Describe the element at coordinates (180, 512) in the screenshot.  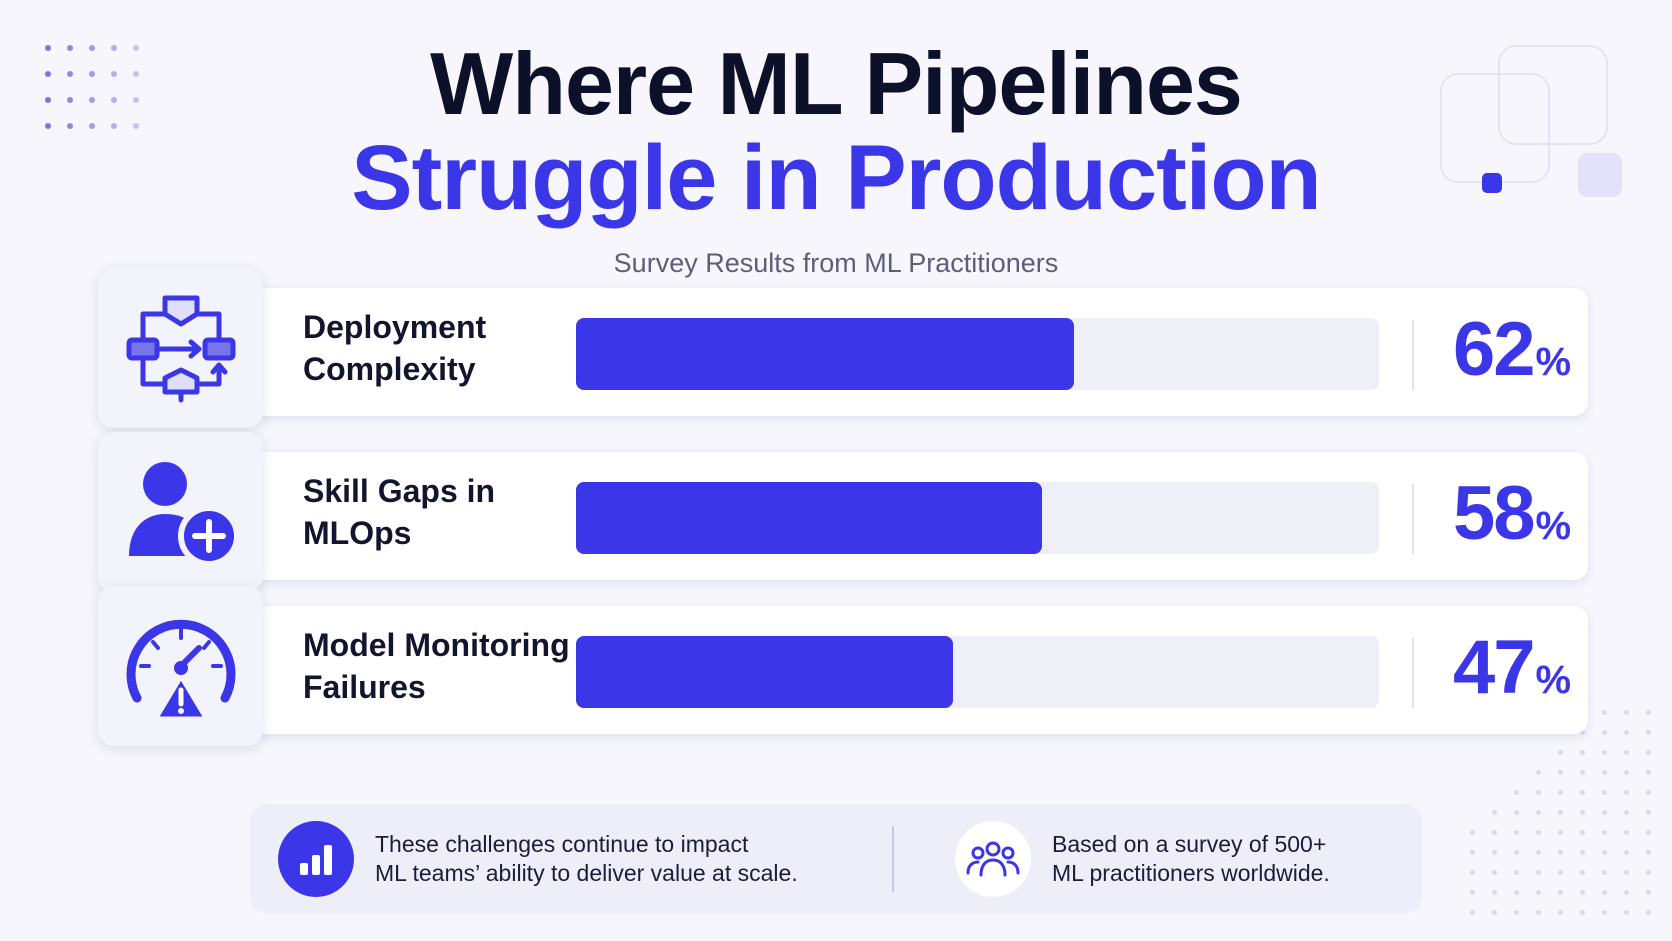
I see `user-add-icon` at that location.